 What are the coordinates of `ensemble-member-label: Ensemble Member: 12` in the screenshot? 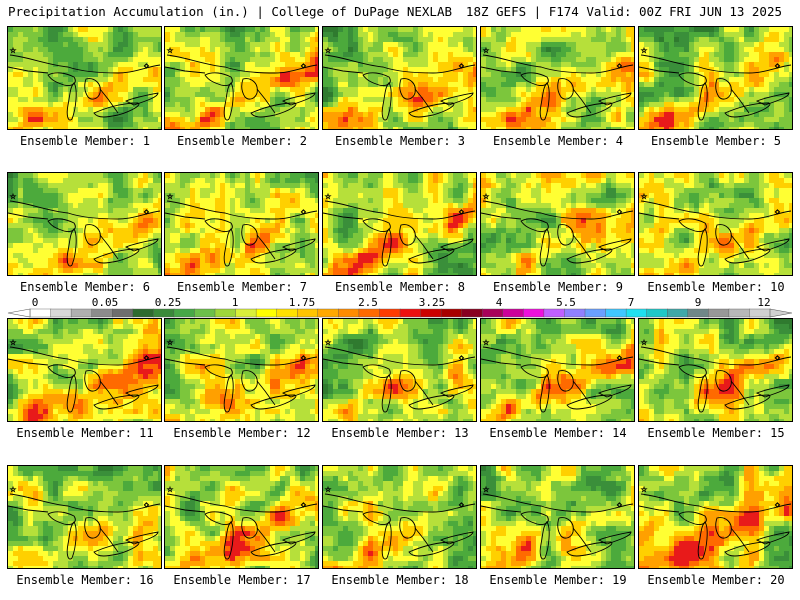 It's located at (242, 433).